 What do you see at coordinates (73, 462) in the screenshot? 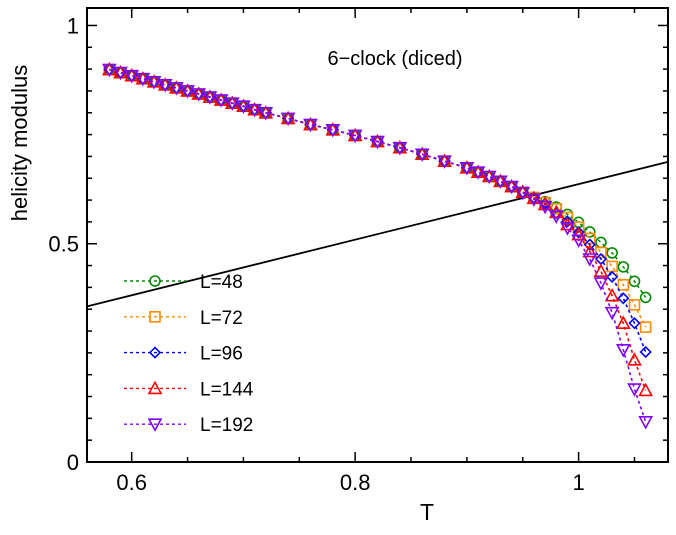
I see `y-tick-label: 0` at bounding box center [73, 462].